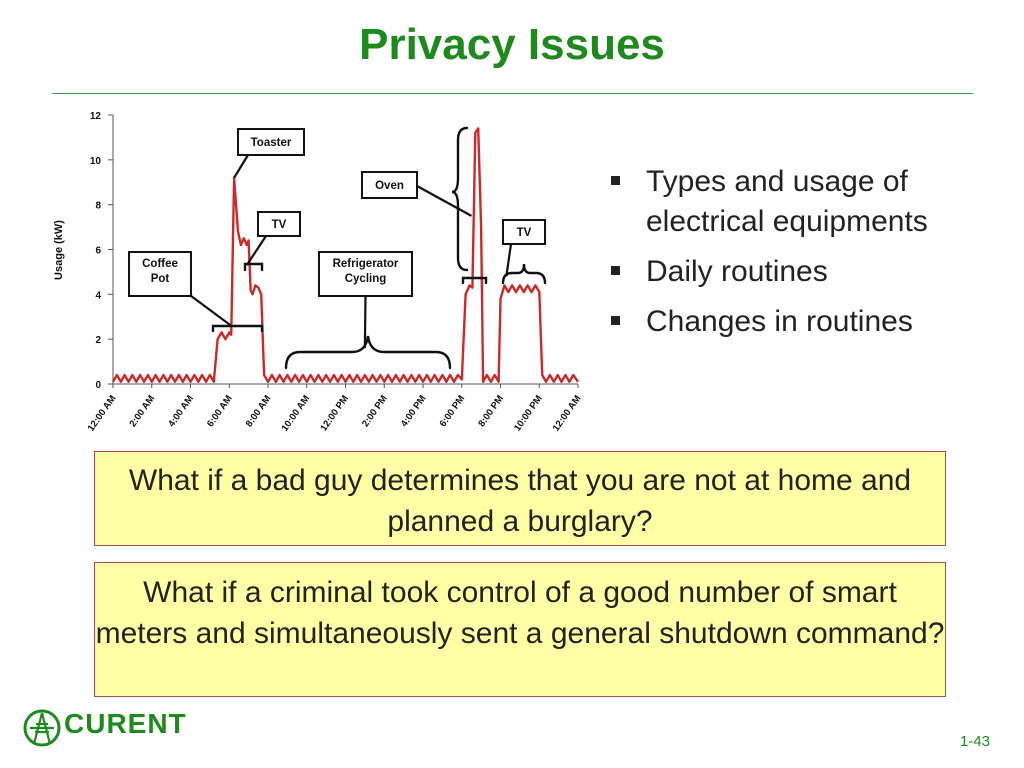 The width and height of the screenshot is (1024, 768). Describe the element at coordinates (98, 295) in the screenshot. I see `y-tick-label: 4` at that location.